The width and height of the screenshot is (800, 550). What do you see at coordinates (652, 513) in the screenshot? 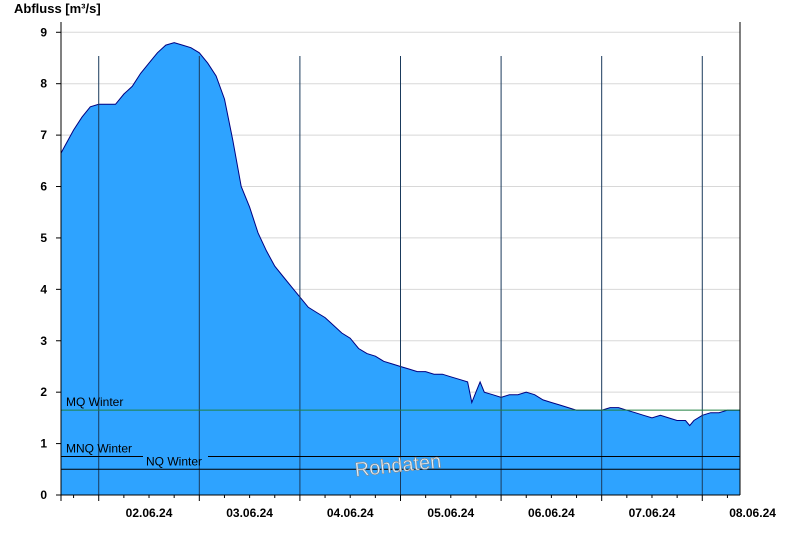
I see `x-tick-label-07.06.24: 07.06.24` at bounding box center [652, 513].